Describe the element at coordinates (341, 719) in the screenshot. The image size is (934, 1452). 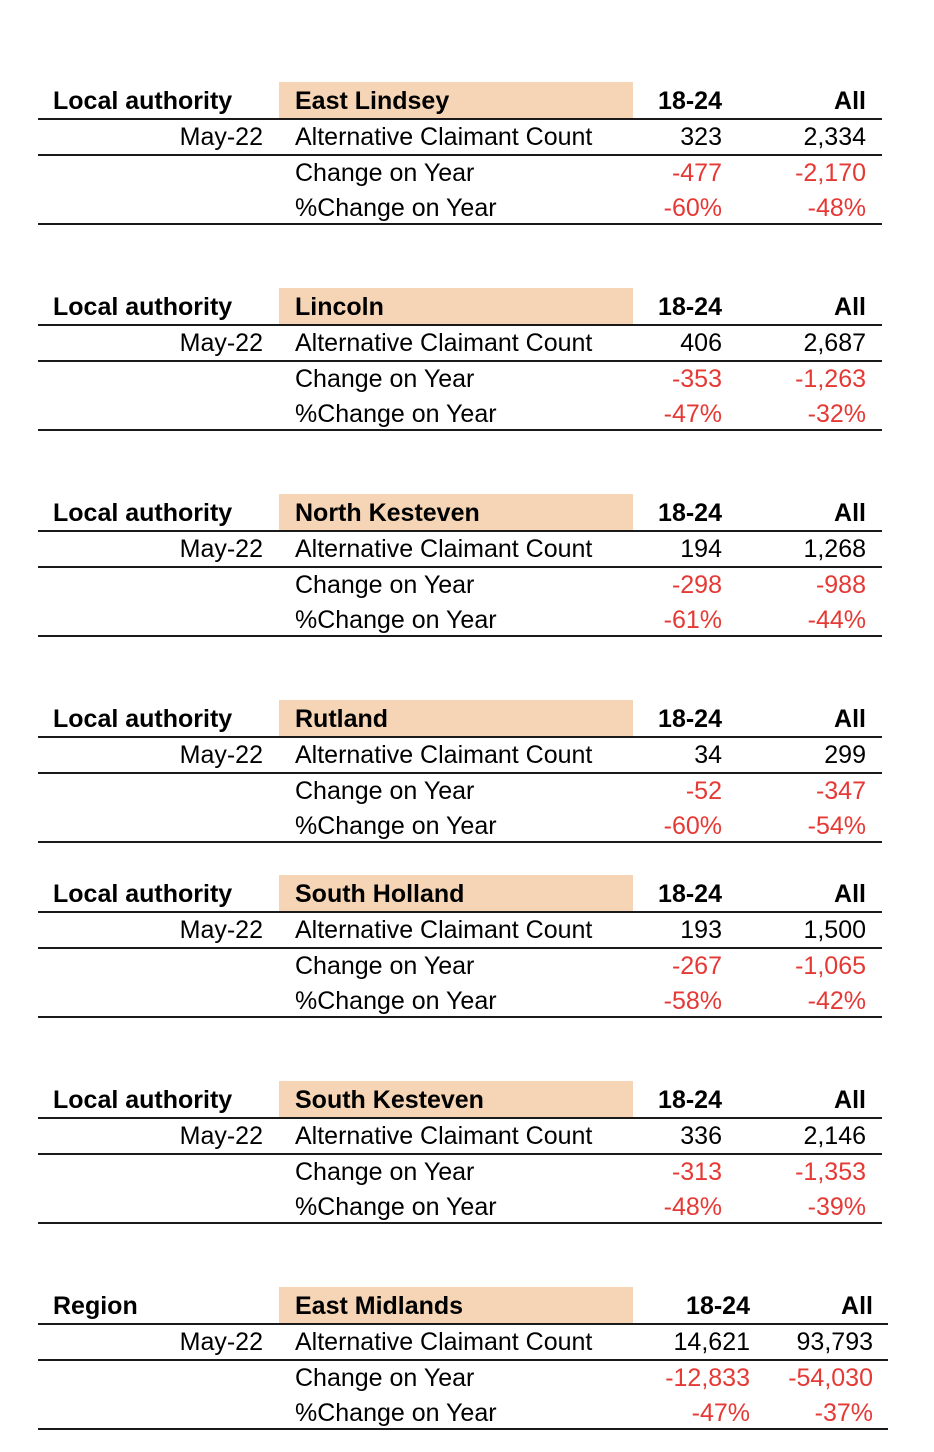
I see `area-name: Rutland` at that location.